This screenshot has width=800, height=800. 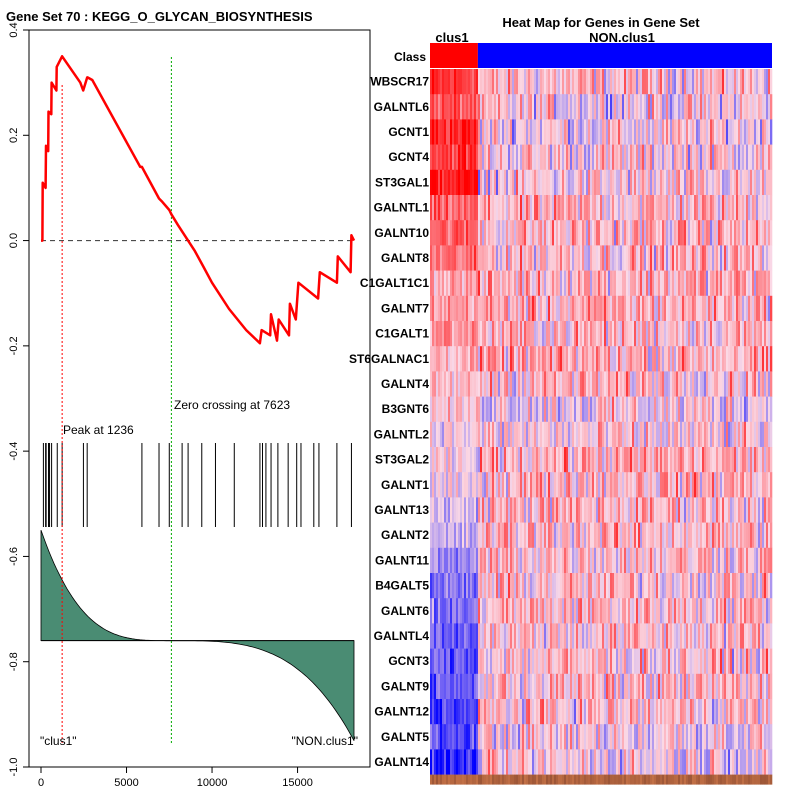 I want to click on heat-map-footer-cell, so click(x=485, y=779).